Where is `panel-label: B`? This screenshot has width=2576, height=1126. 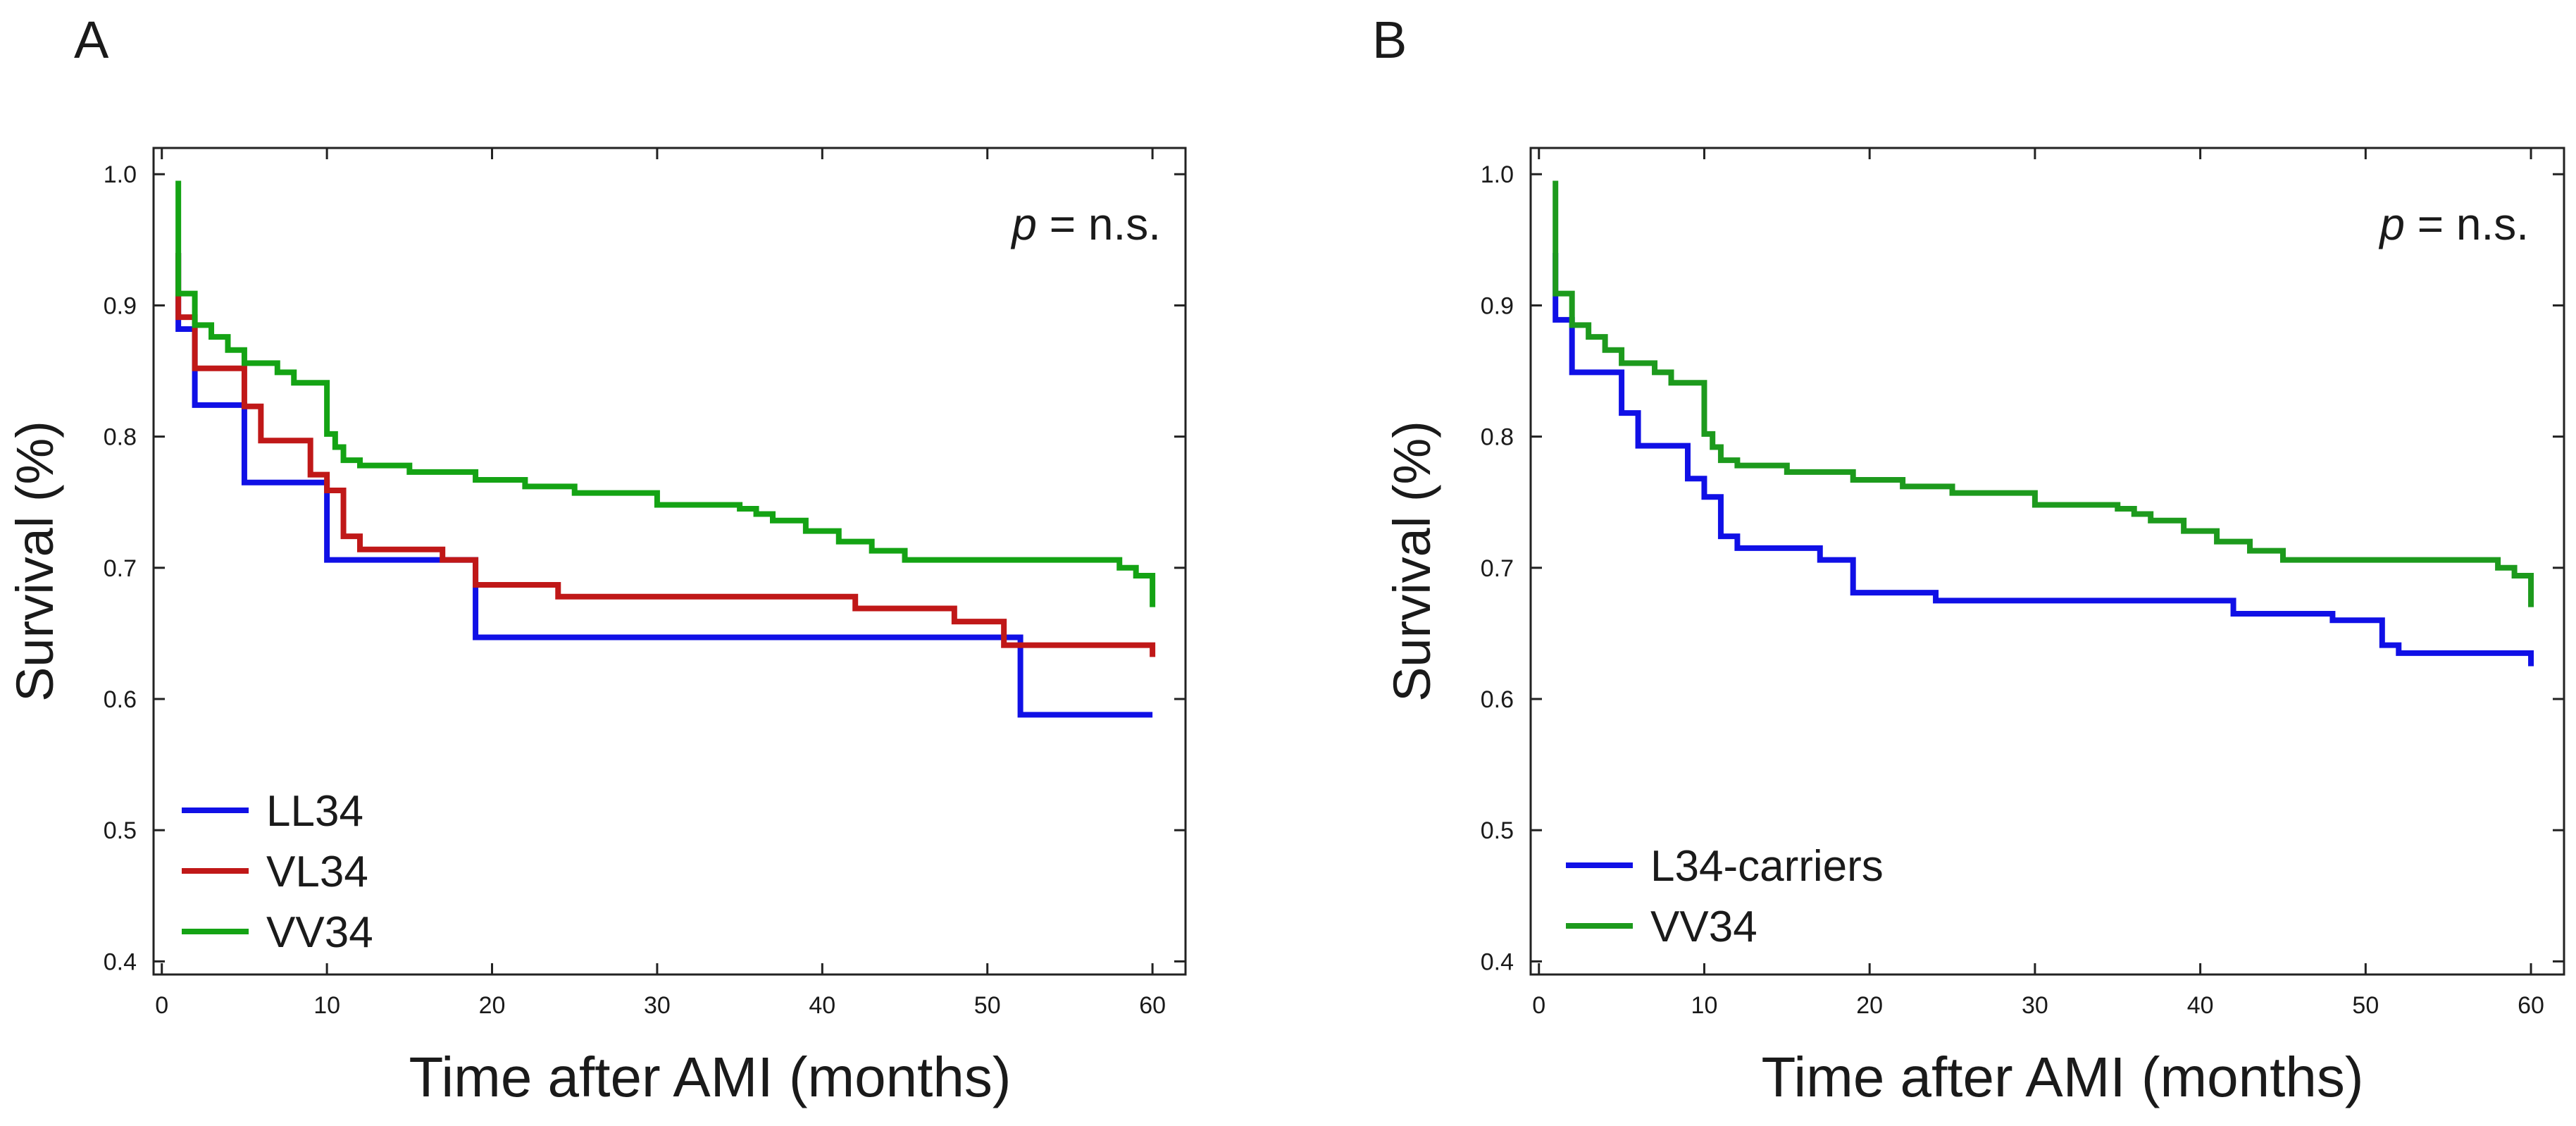
panel-label: B is located at coordinates (1389, 40).